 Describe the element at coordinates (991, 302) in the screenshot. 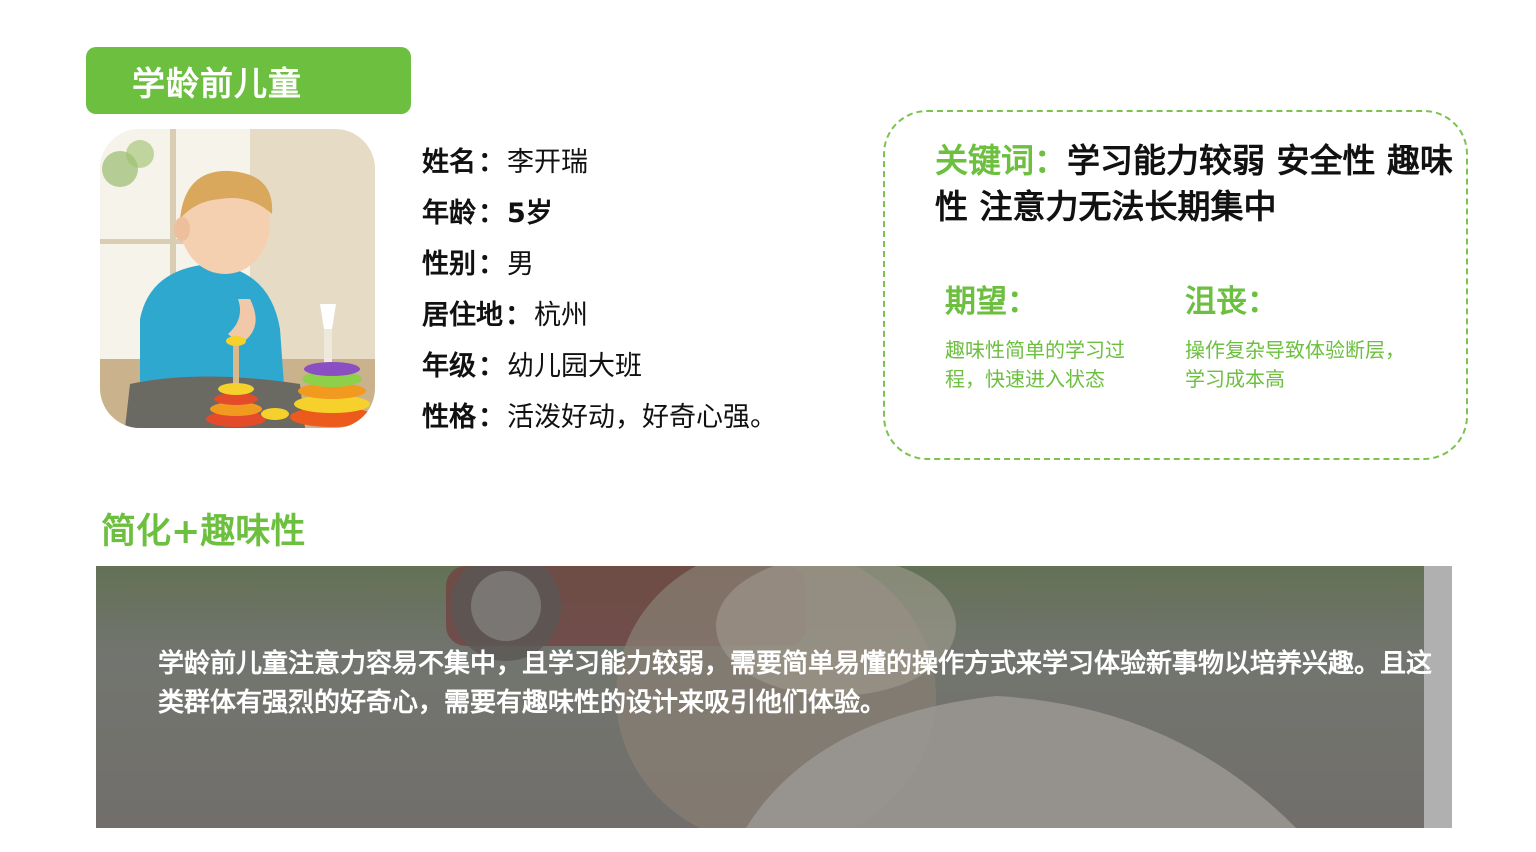

I see `hope-title: 期望：` at that location.